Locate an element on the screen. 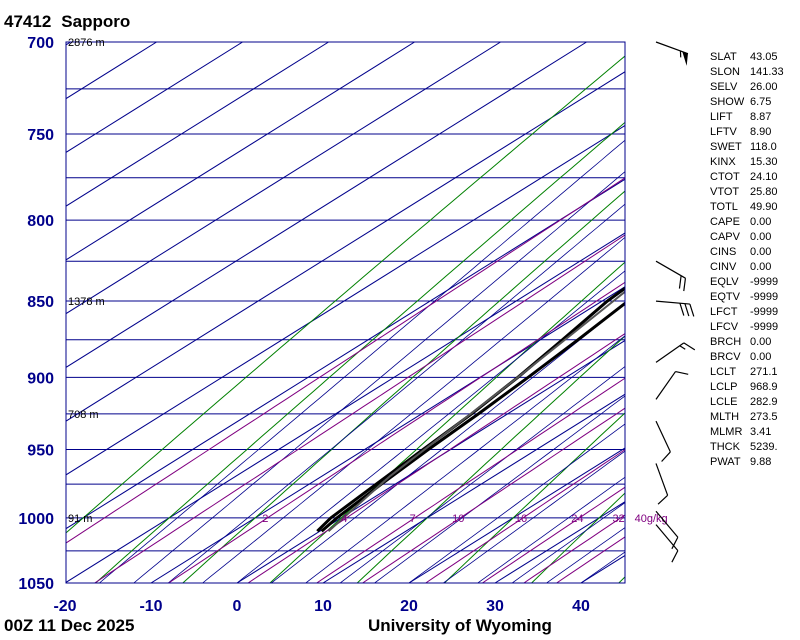  wind-barb-flag is located at coordinates (685, 58).